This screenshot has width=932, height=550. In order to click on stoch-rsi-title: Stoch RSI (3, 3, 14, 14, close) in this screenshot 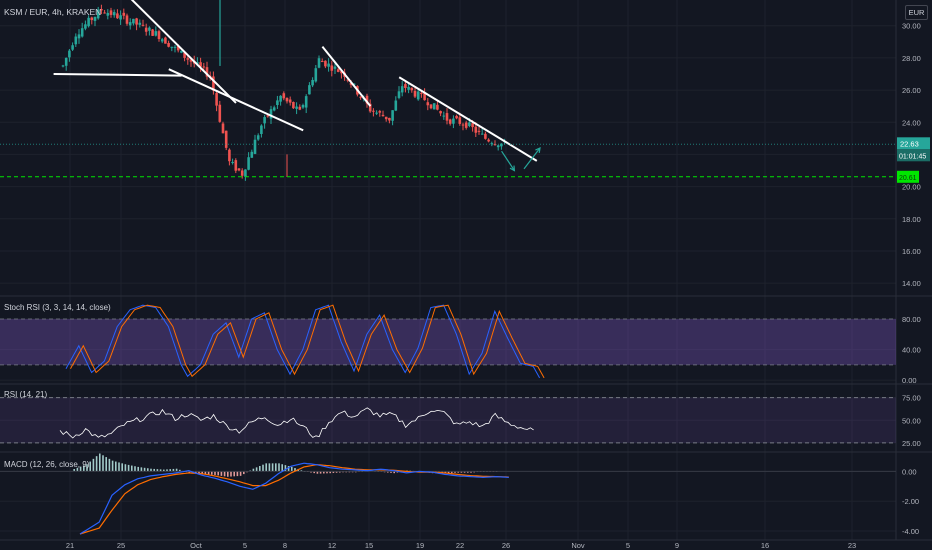, I will do `click(57, 307)`.